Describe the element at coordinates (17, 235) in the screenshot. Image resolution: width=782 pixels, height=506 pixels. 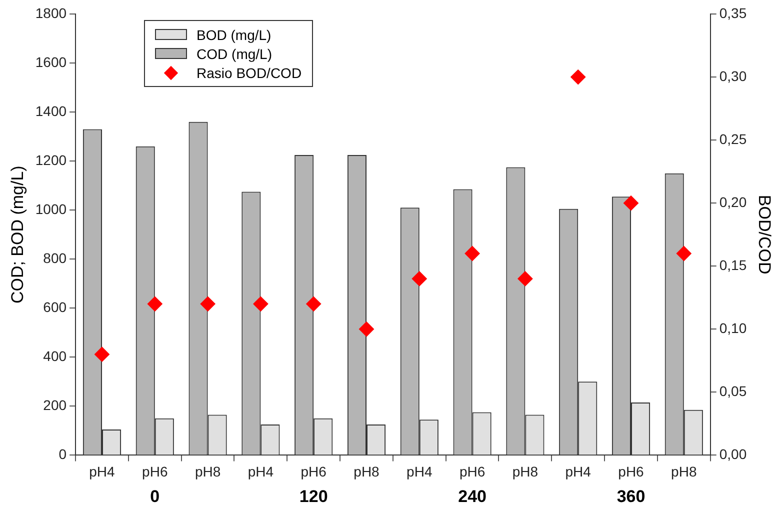
I see `y-axis-title: COD; BOD (mg/L)` at that location.